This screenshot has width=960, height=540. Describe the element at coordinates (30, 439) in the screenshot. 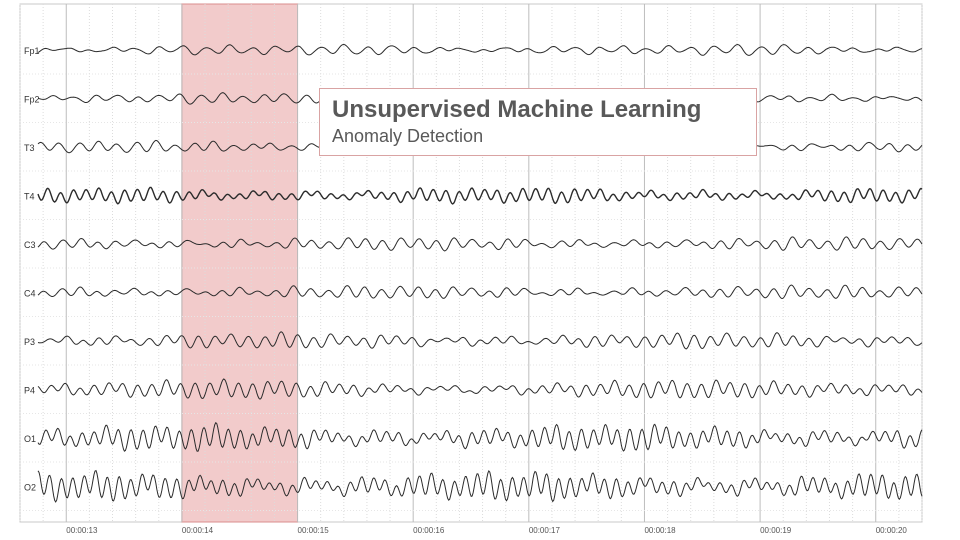

I see `channel-label-o1: O1` at that location.